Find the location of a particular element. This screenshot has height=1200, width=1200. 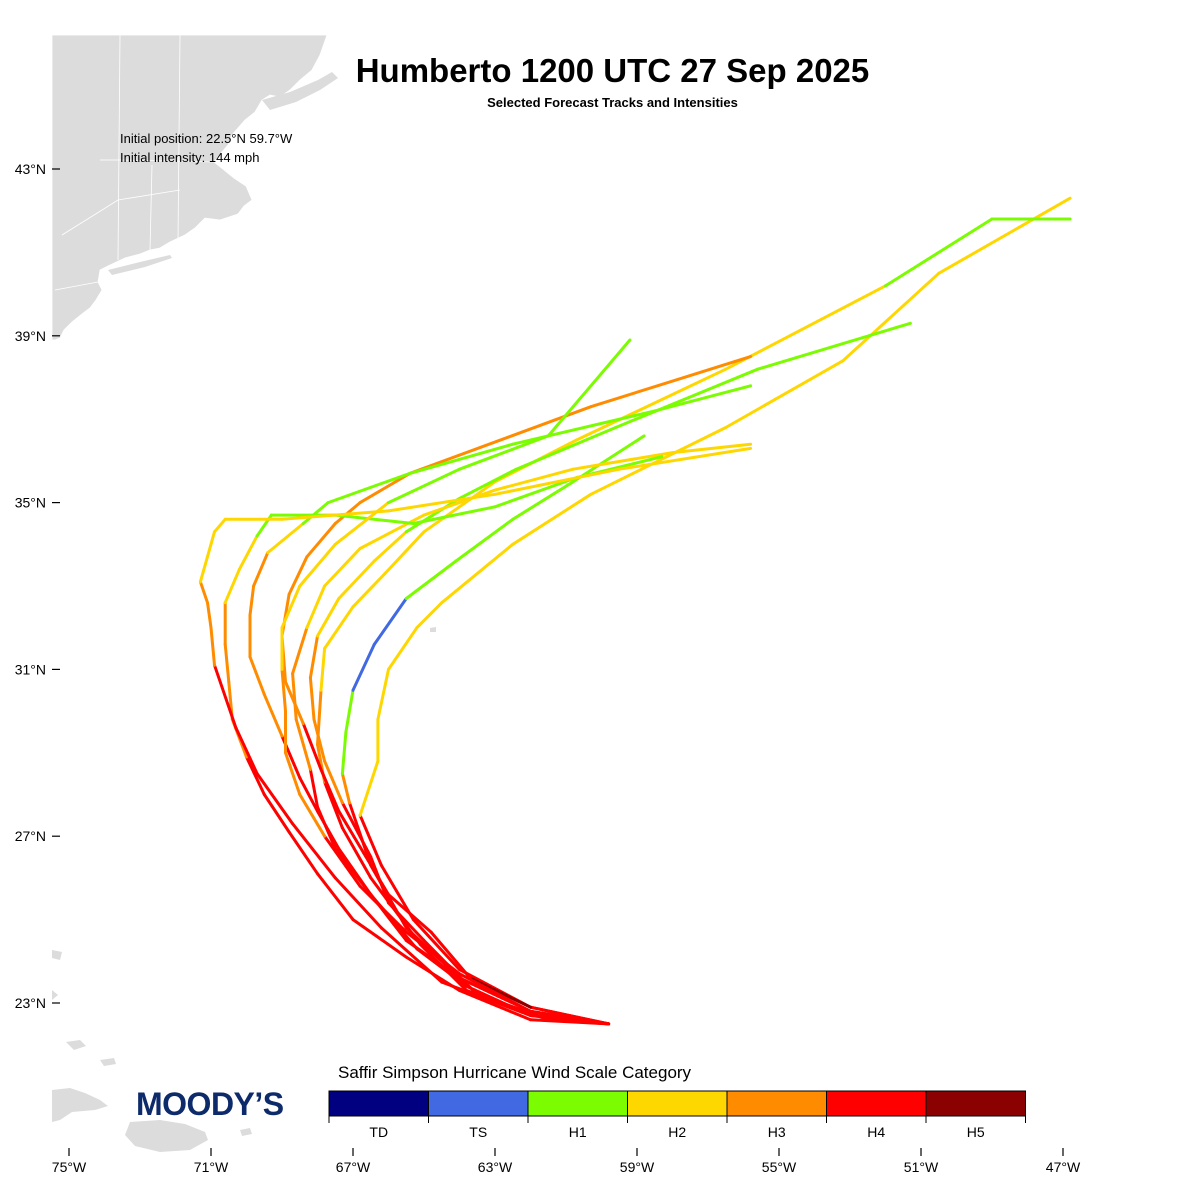

legend-colorbar: TD TS H1 H2 H3 H4 H5 is located at coordinates (677, 1115).